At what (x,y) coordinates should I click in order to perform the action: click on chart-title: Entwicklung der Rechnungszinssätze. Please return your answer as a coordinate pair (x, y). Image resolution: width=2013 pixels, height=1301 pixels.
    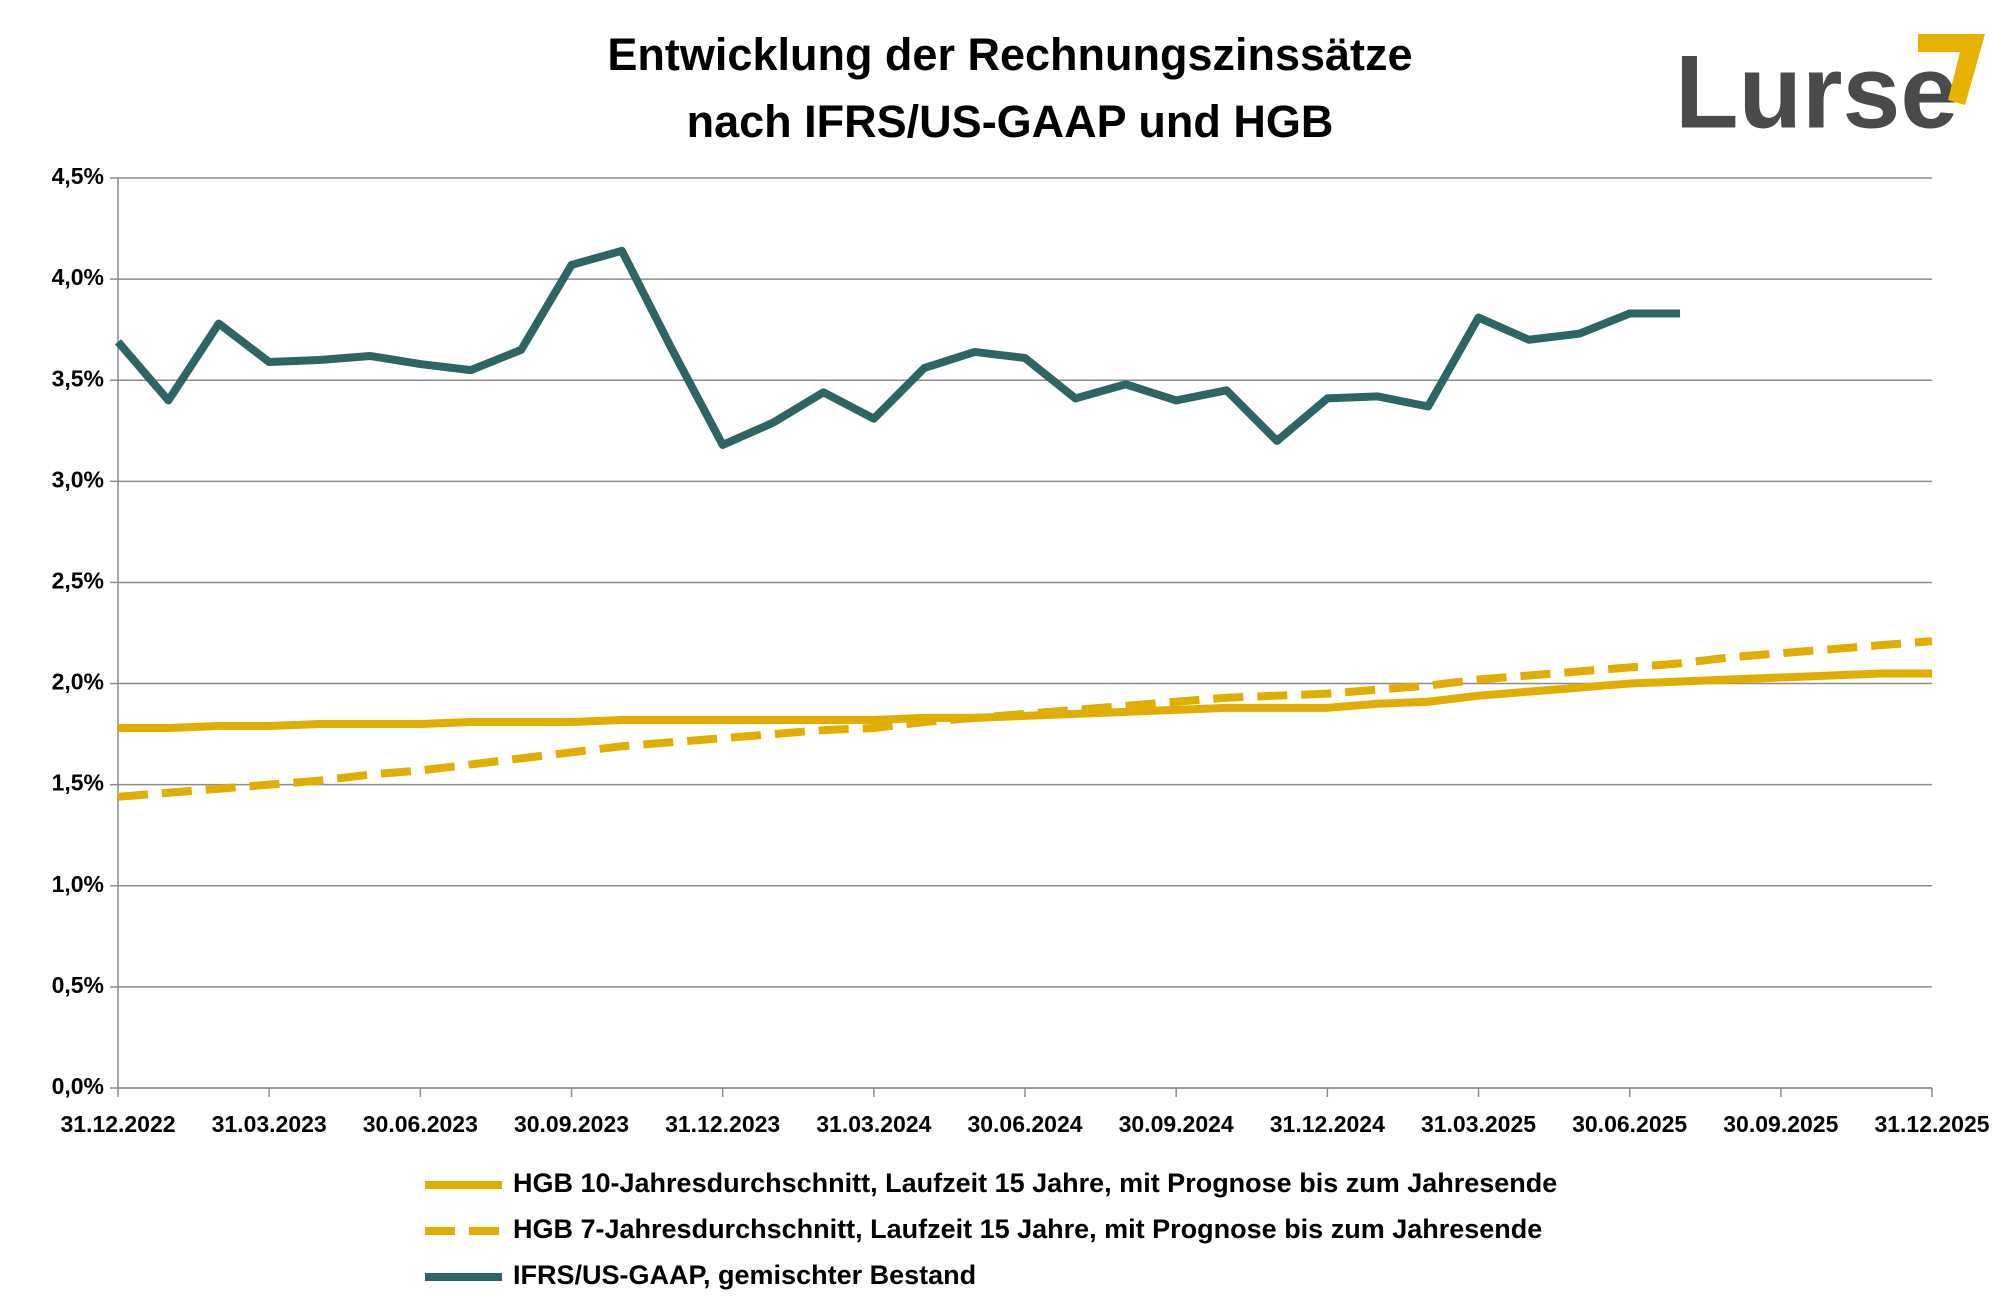
    Looking at the image, I should click on (1009, 54).